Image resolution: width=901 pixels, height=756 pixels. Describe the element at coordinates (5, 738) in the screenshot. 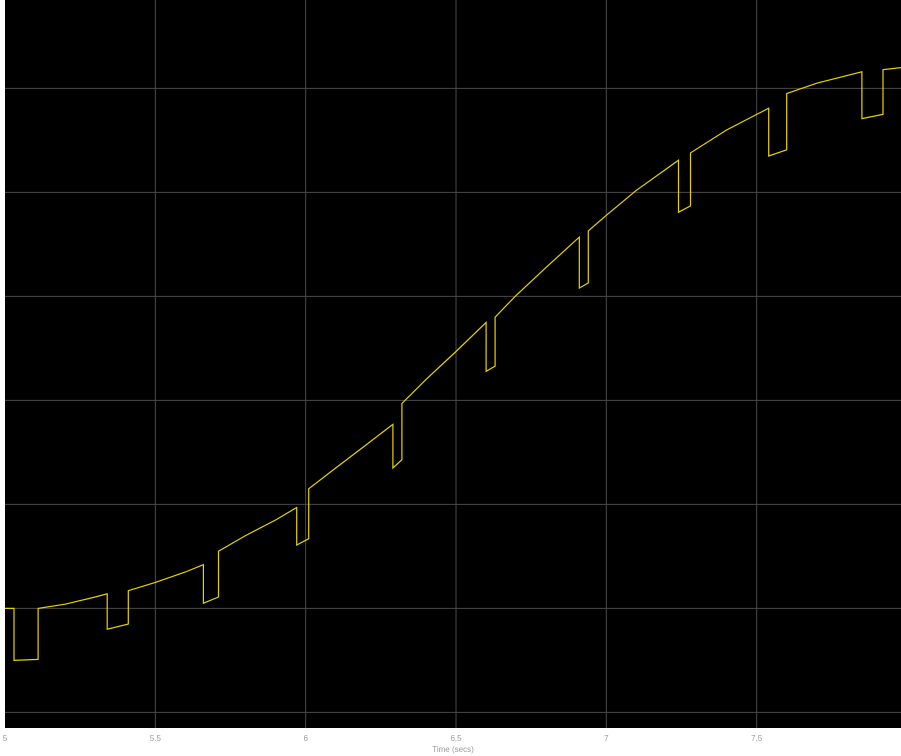

I see `x-tick-label: 5` at that location.